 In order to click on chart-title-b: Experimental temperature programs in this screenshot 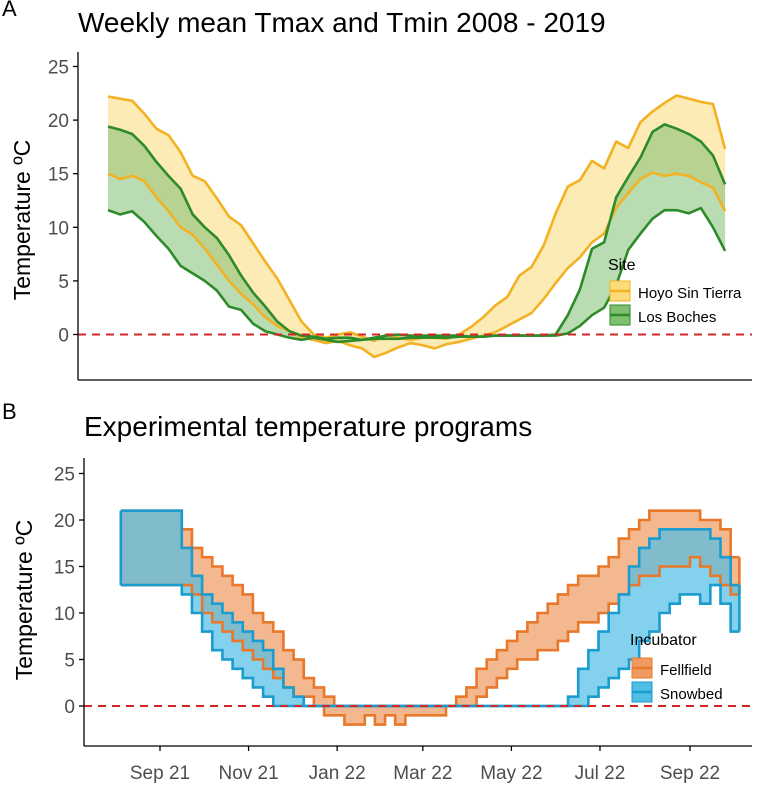, I will do `click(308, 426)`.